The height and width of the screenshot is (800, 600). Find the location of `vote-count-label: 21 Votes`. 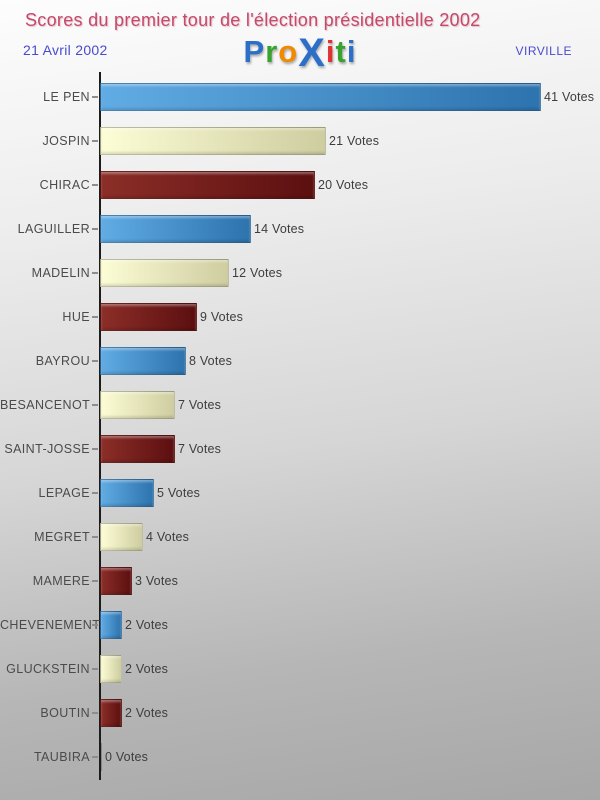

vote-count-label: 21 Votes is located at coordinates (354, 141).